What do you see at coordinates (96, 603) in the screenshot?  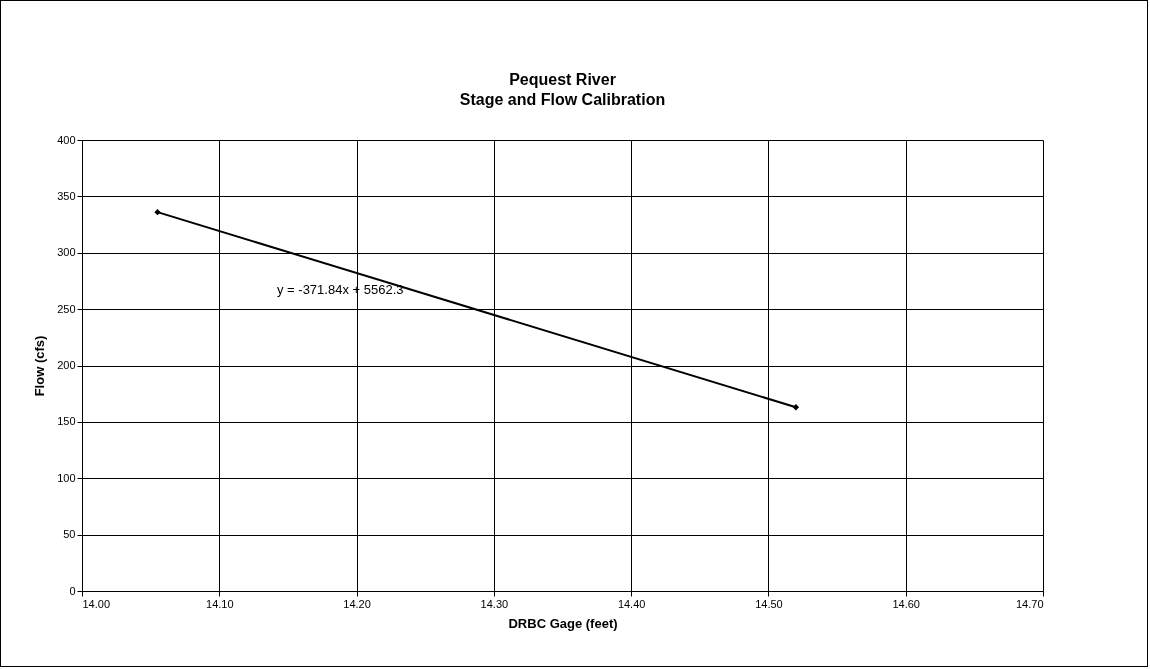 I see `x-tick-label: 14.00` at bounding box center [96, 603].